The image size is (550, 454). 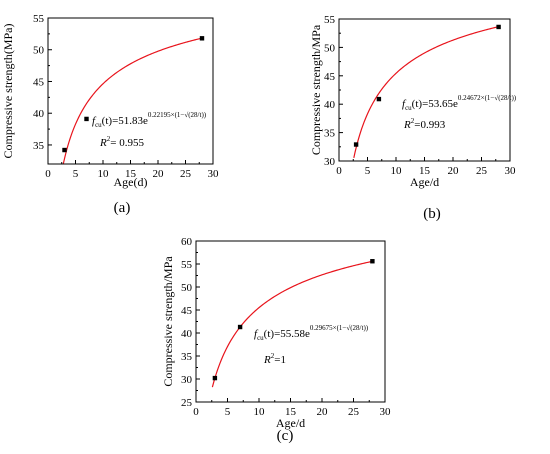 I want to click on fit-equation: fcu(t)=51.83e0.22195×(1−√(28/t)), so click(x=149, y=120).